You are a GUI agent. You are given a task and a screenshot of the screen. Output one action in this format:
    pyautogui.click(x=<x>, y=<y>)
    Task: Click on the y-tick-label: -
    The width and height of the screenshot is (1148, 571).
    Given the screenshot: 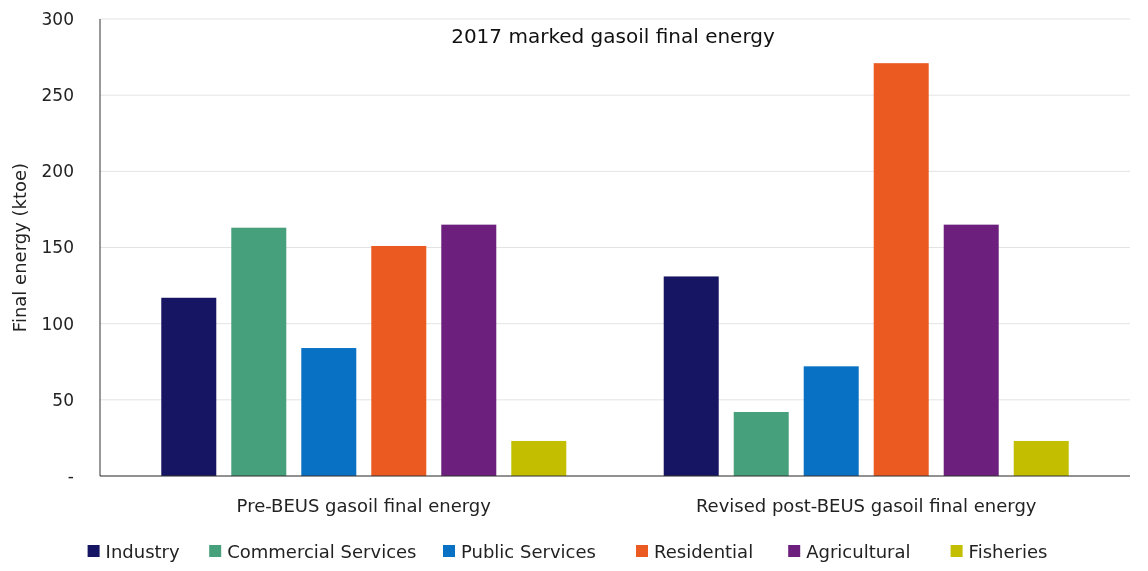 What is the action you would take?
    pyautogui.click(x=70, y=475)
    